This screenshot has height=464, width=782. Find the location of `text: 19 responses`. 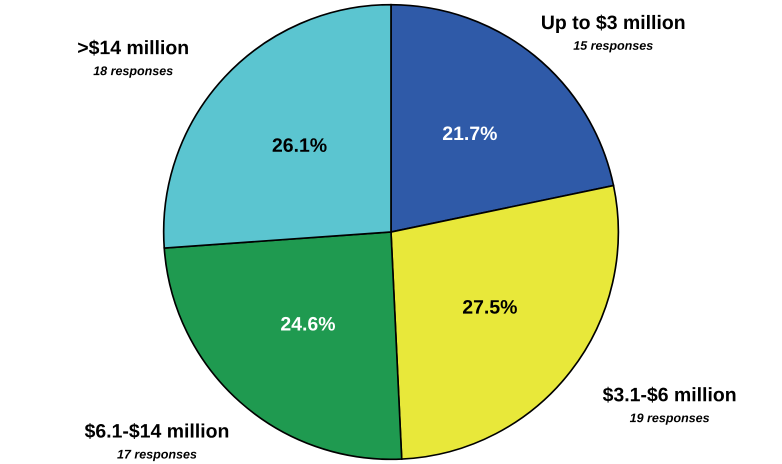

text: 19 responses is located at coordinates (670, 419).